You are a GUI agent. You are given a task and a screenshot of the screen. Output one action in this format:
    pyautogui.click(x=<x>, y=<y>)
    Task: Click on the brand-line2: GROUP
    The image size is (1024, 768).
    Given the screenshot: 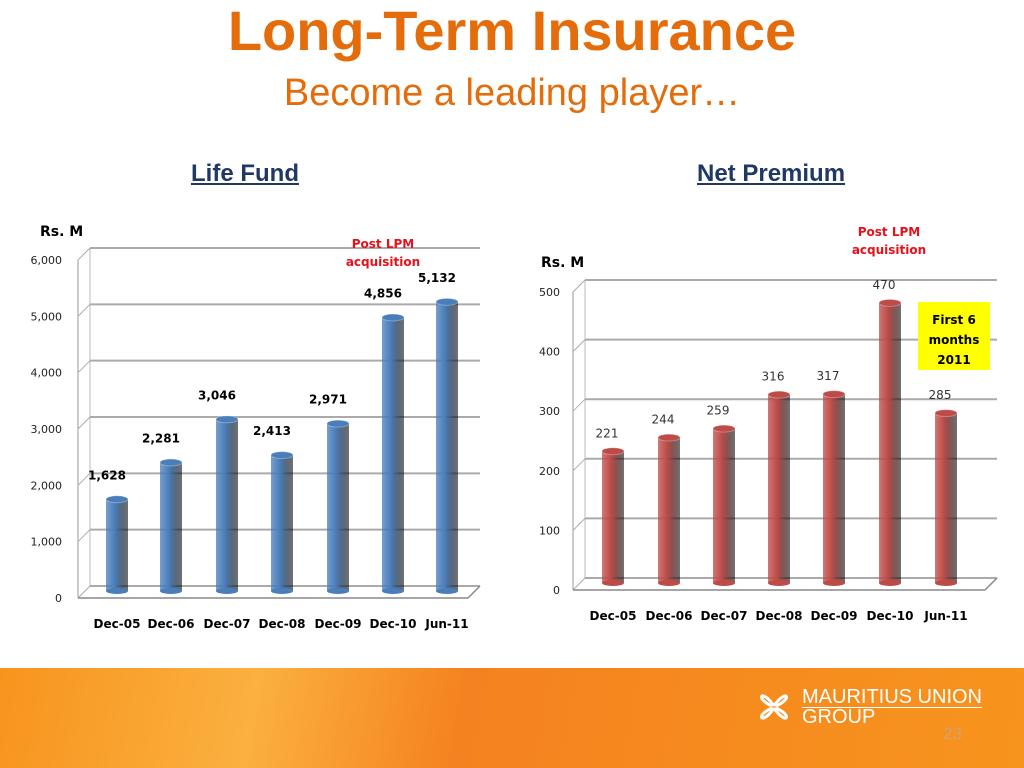 What is the action you would take?
    pyautogui.click(x=839, y=716)
    